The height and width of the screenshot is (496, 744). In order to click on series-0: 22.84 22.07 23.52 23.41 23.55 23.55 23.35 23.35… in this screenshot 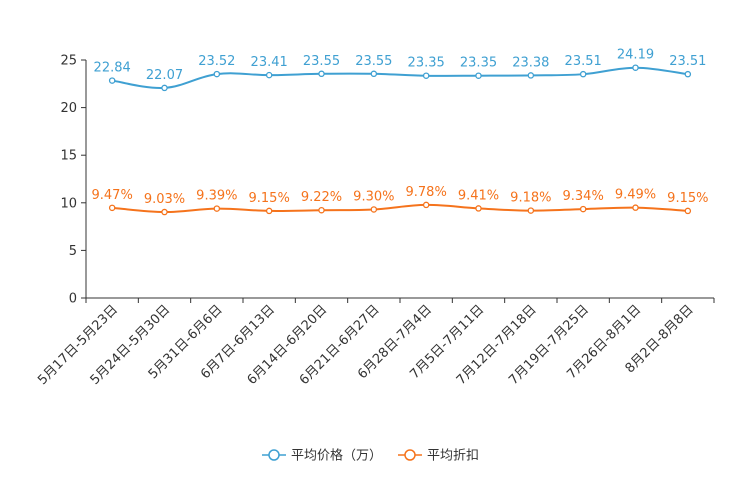, I will do `click(400, 70)`.